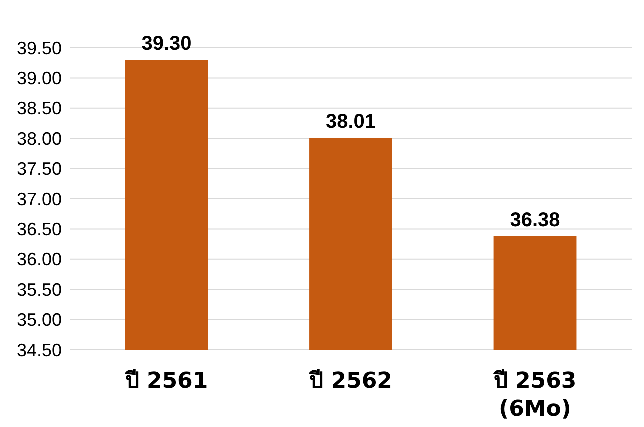  What do you see at coordinates (39, 260) in the screenshot?
I see `y-tick-label: 36.00` at bounding box center [39, 260].